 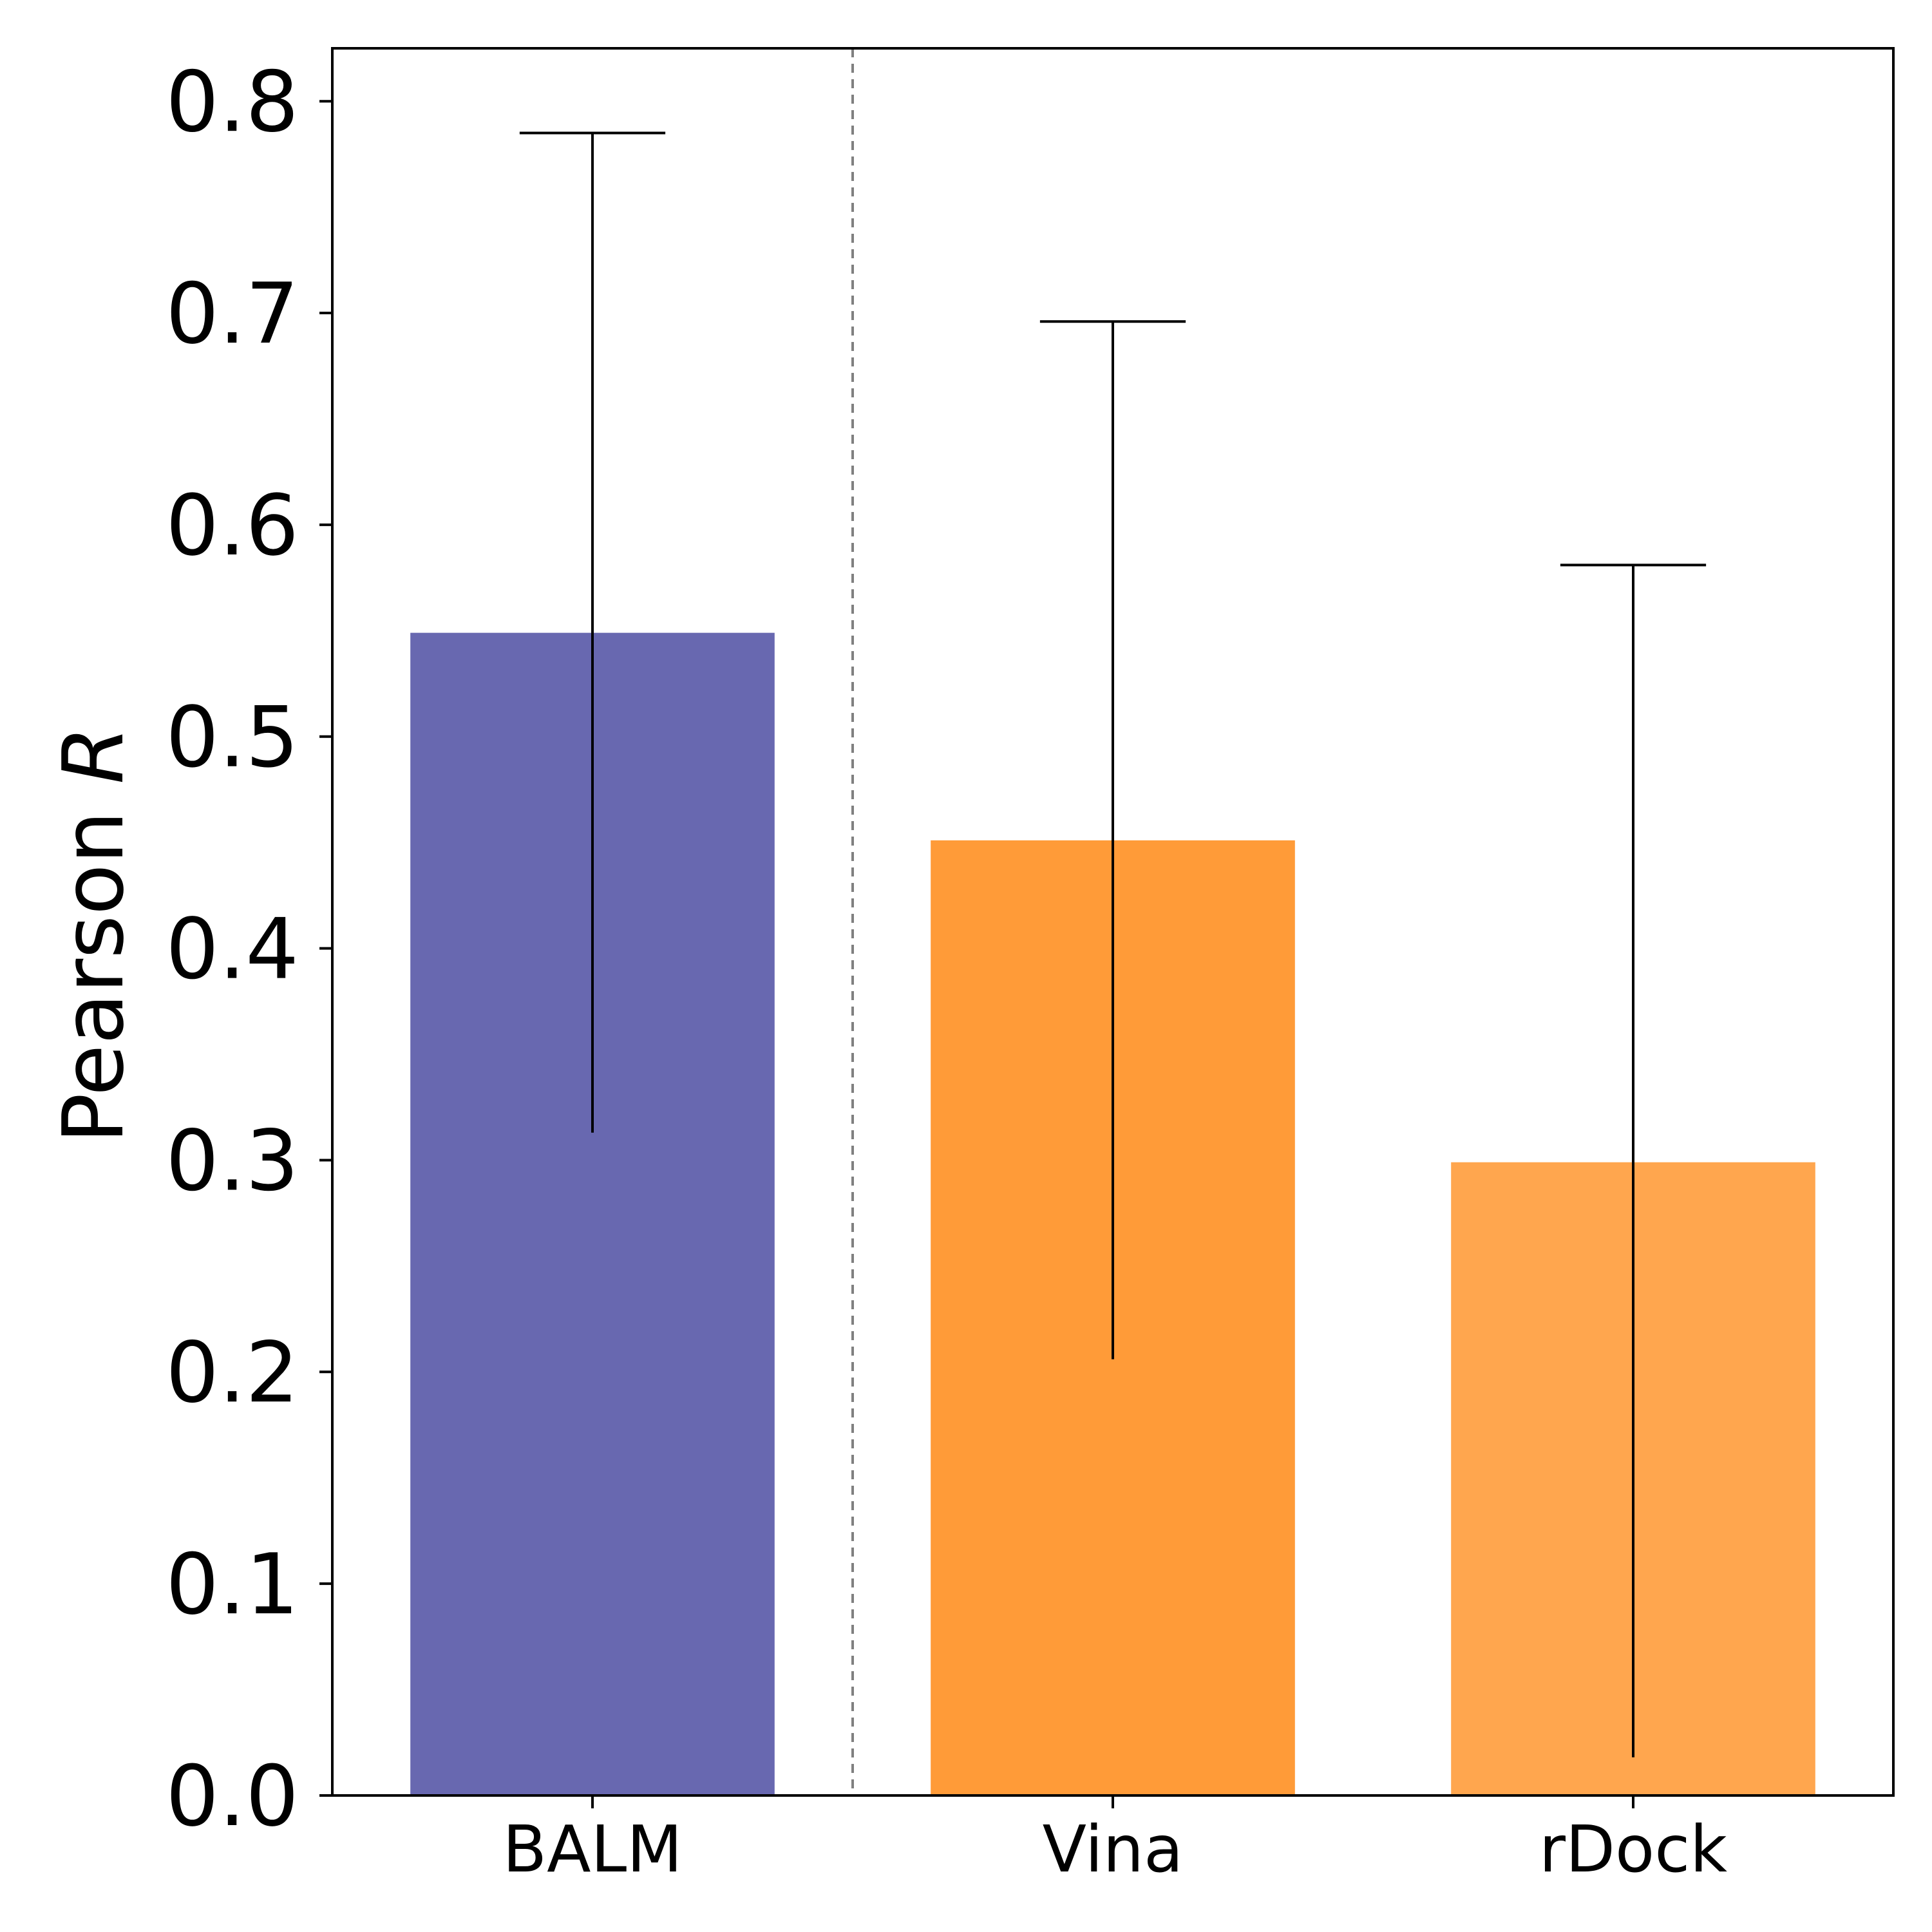 I want to click on x-axis-ticks: BALM Vina rDock, so click(x=1114, y=1841).